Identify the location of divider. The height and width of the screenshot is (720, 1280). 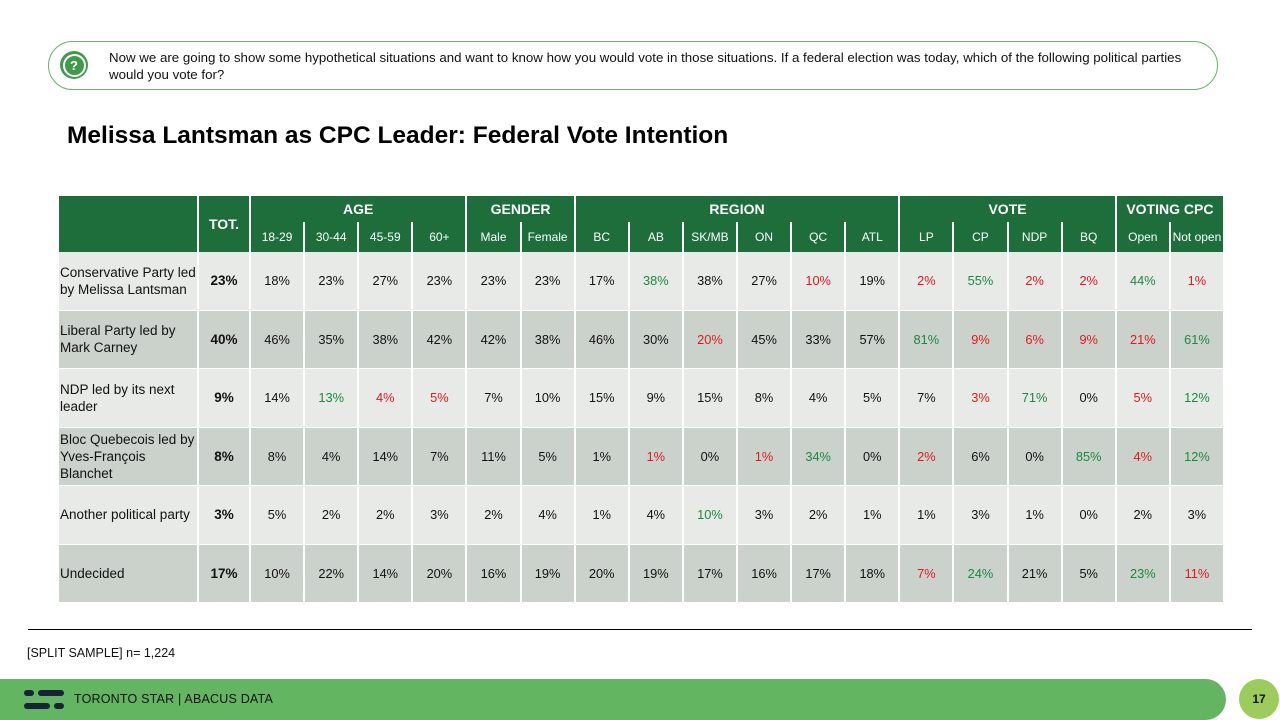
(640, 629).